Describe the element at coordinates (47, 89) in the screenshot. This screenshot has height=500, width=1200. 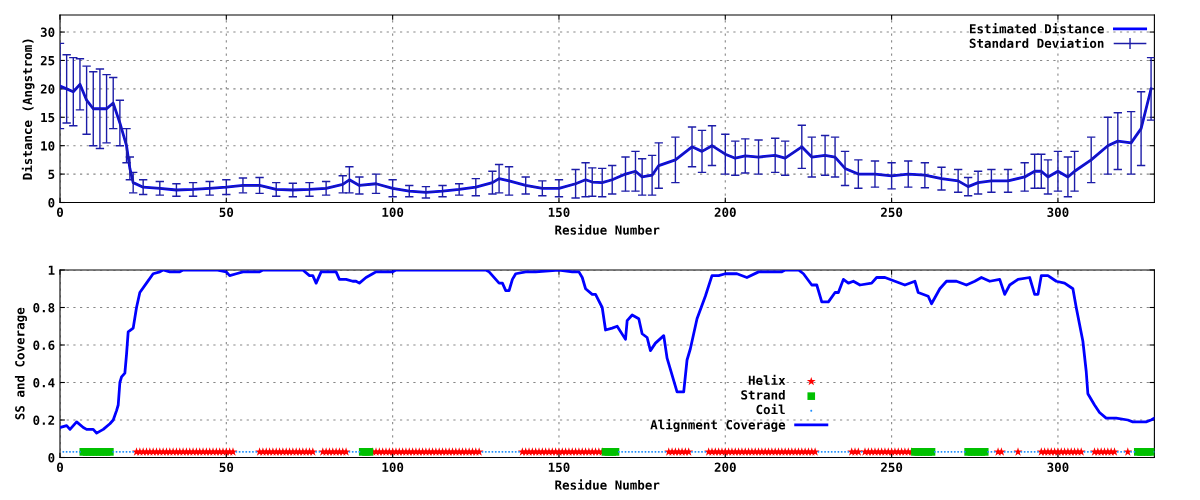
I see `y-tick-label: 20` at that location.